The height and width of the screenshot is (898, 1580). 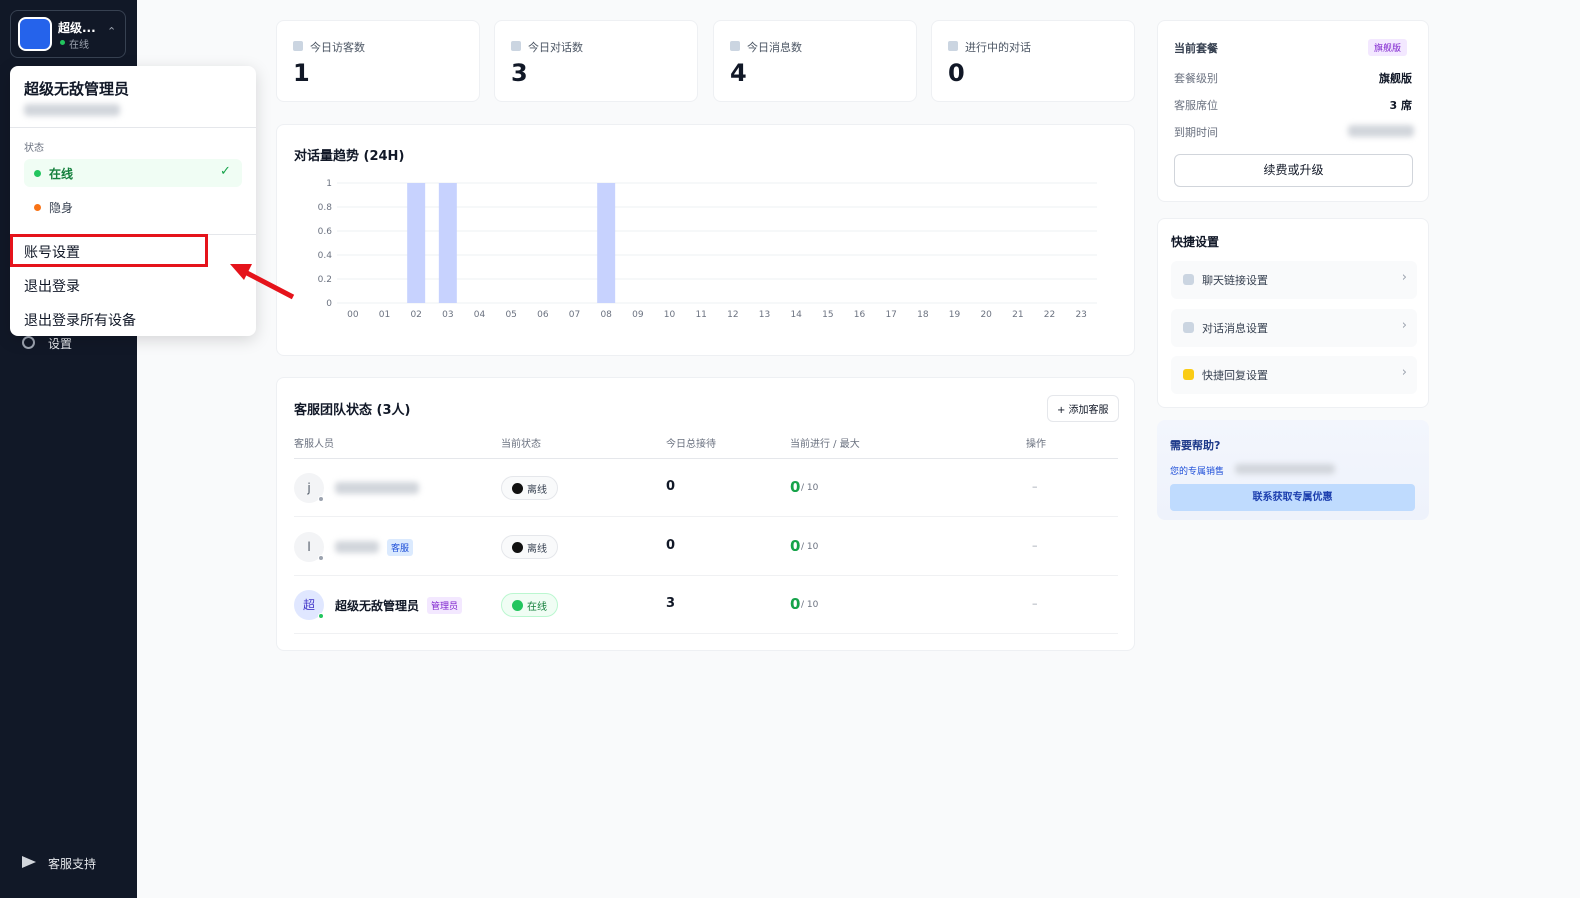 I want to click on role-badge: 管理员, so click(x=445, y=605).